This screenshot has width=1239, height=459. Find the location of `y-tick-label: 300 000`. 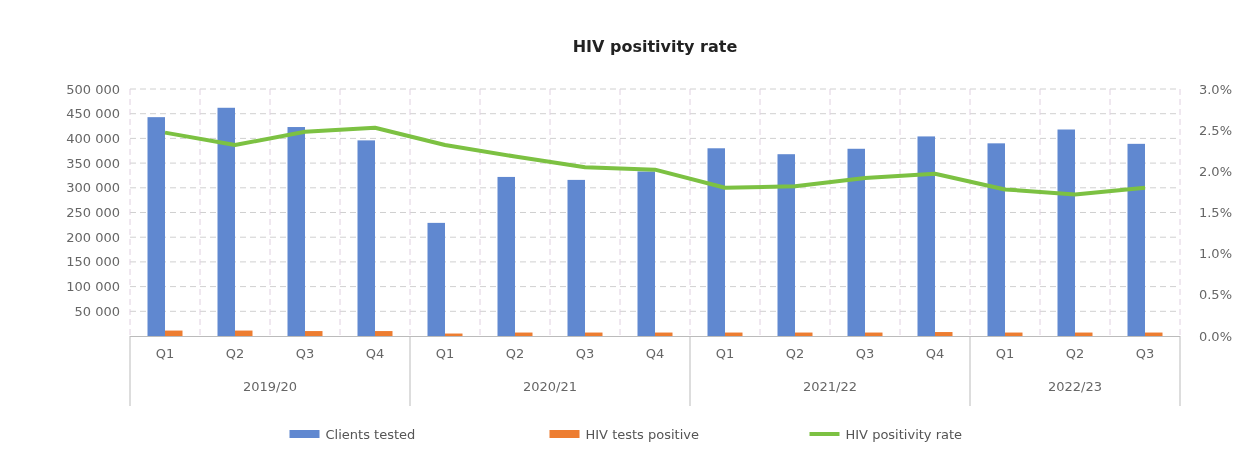

y-tick-label: 300 000 is located at coordinates (93, 188).